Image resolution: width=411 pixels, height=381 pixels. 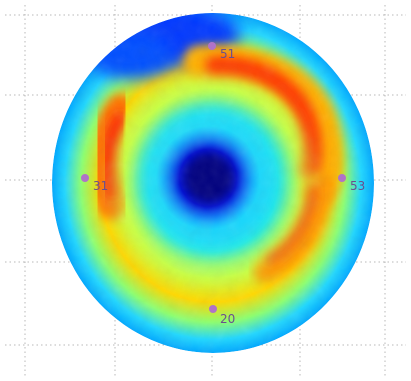 What do you see at coordinates (227, 319) in the screenshot?
I see `marker-label: 20` at bounding box center [227, 319].